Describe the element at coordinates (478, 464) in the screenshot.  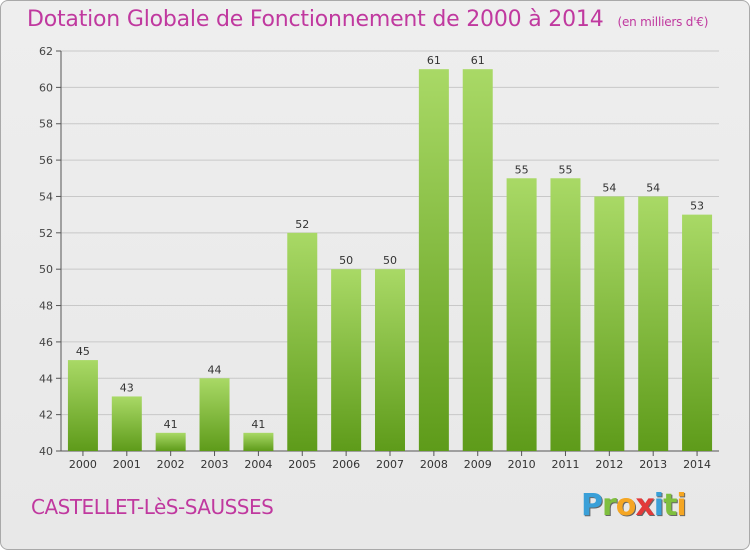
I see `x-tick-label: 2009` at that location.